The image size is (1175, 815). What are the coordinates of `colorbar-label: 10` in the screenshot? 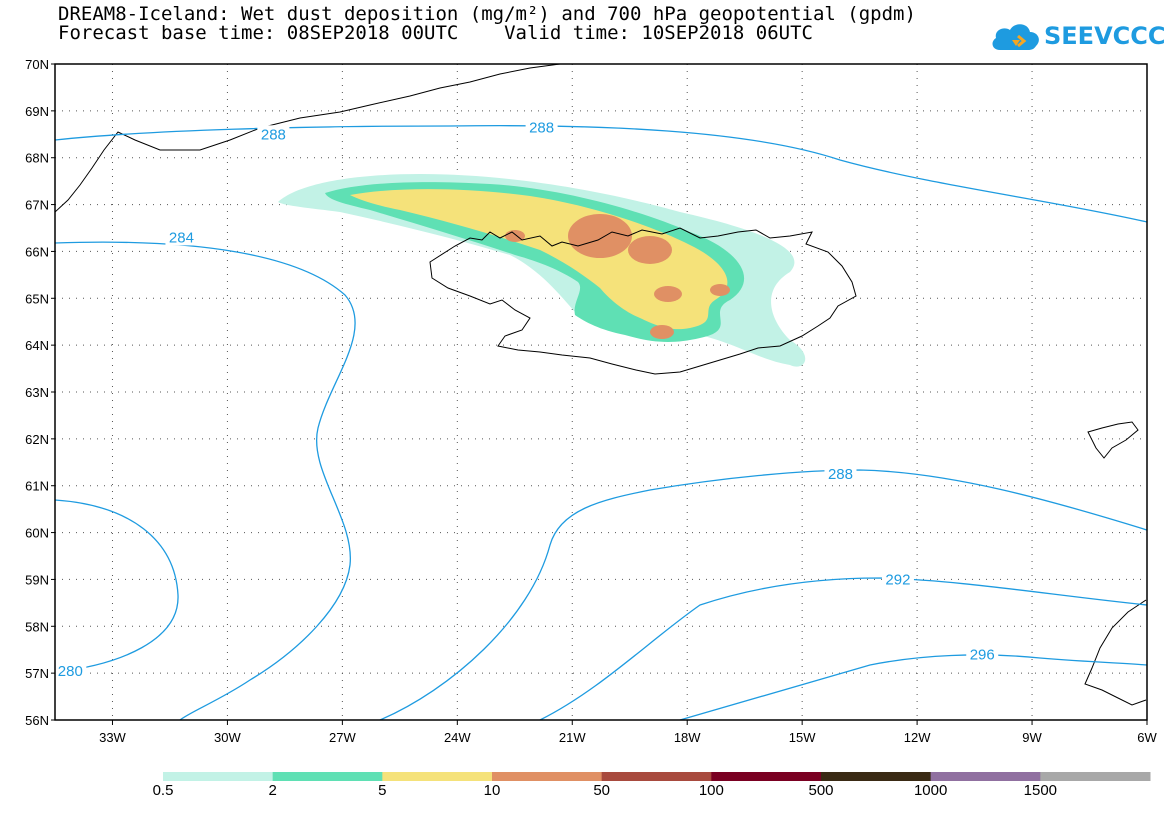 It's located at (492, 790).